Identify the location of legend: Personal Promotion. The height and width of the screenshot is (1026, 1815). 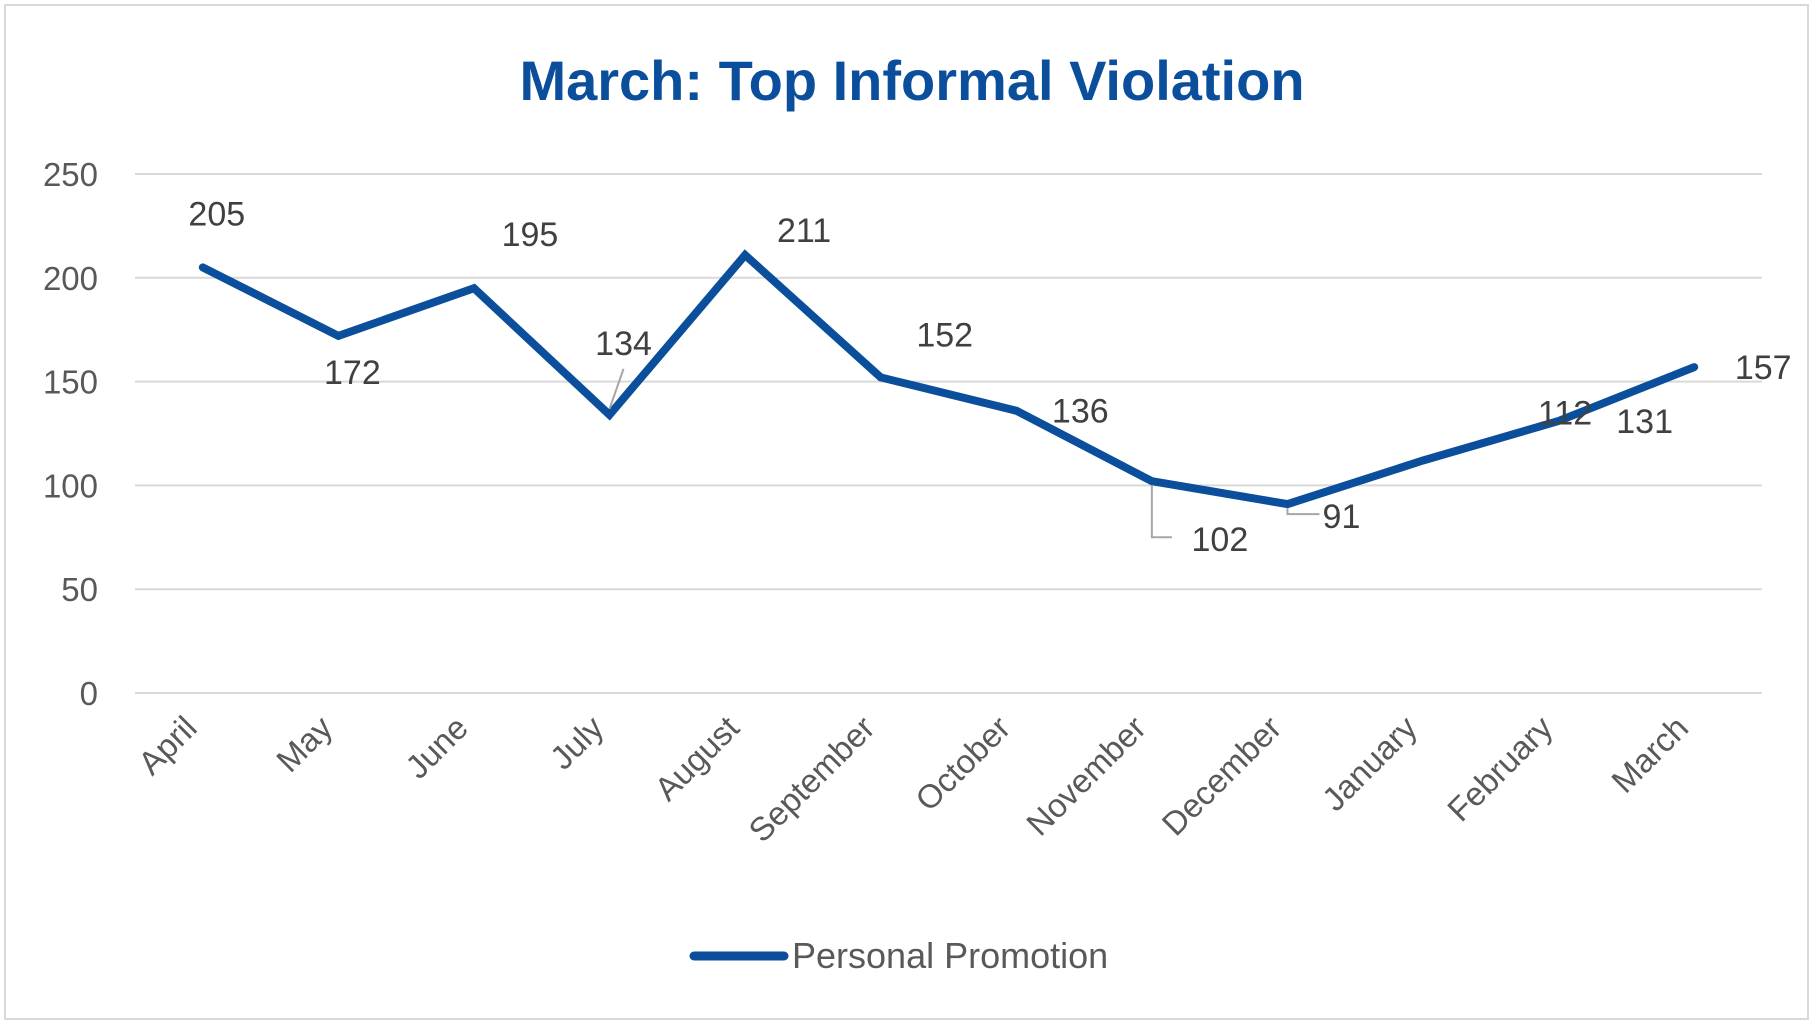
(898, 955).